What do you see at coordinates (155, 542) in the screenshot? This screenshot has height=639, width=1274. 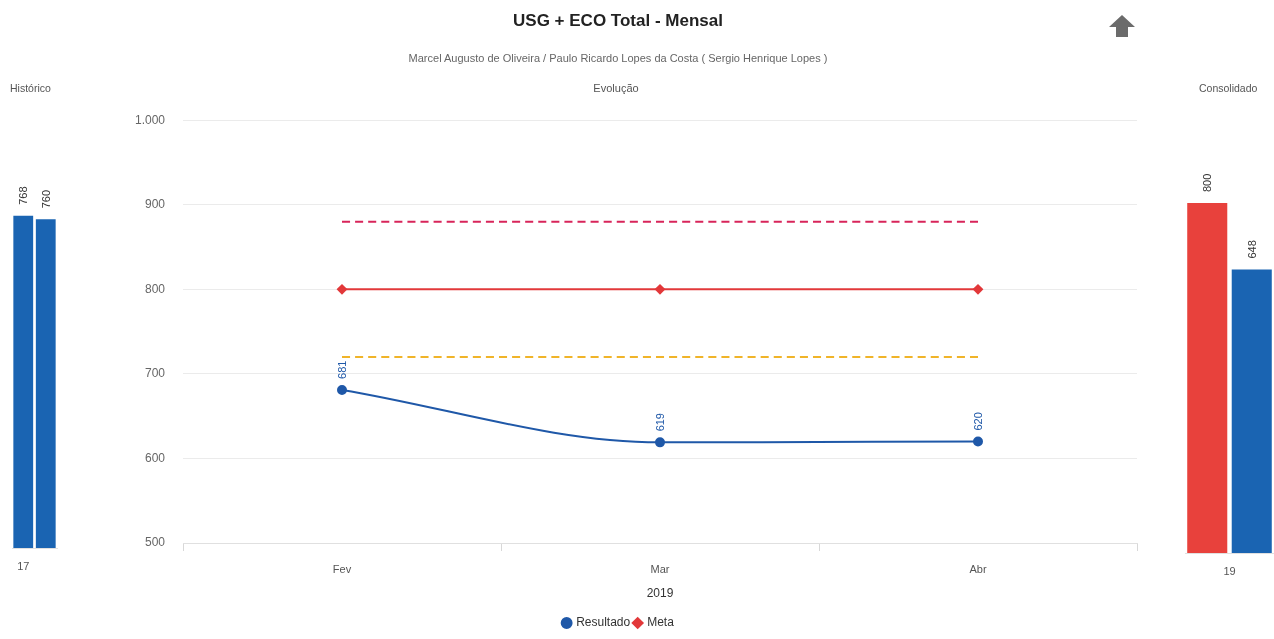 I see `y-tick-label: 500` at bounding box center [155, 542].